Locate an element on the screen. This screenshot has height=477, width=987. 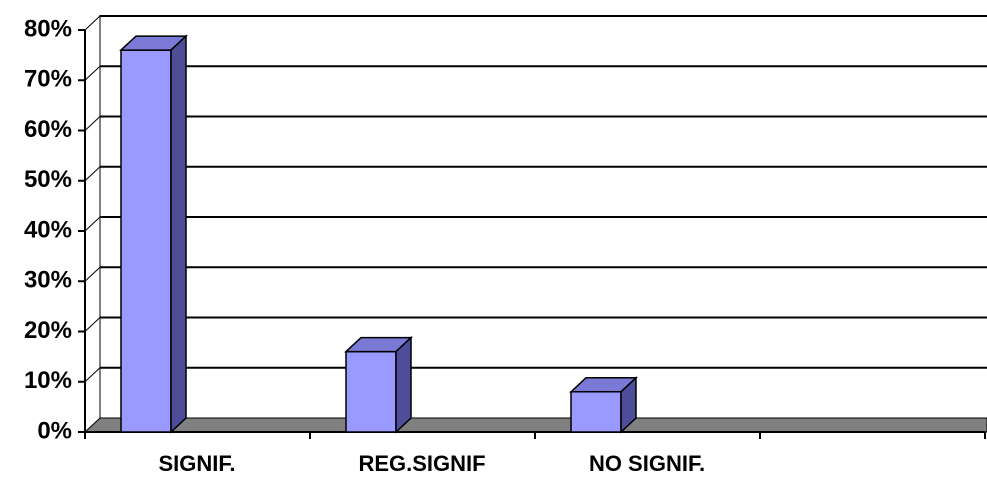
x-tick-label: NO SIGNIF. is located at coordinates (647, 463).